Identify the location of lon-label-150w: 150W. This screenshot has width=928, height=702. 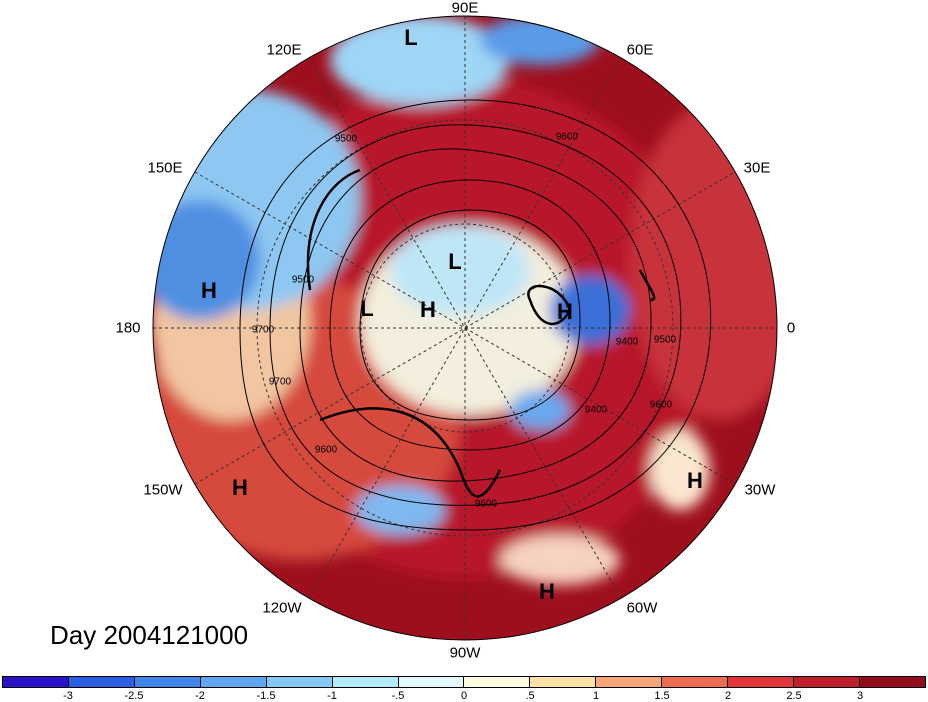
(163, 490).